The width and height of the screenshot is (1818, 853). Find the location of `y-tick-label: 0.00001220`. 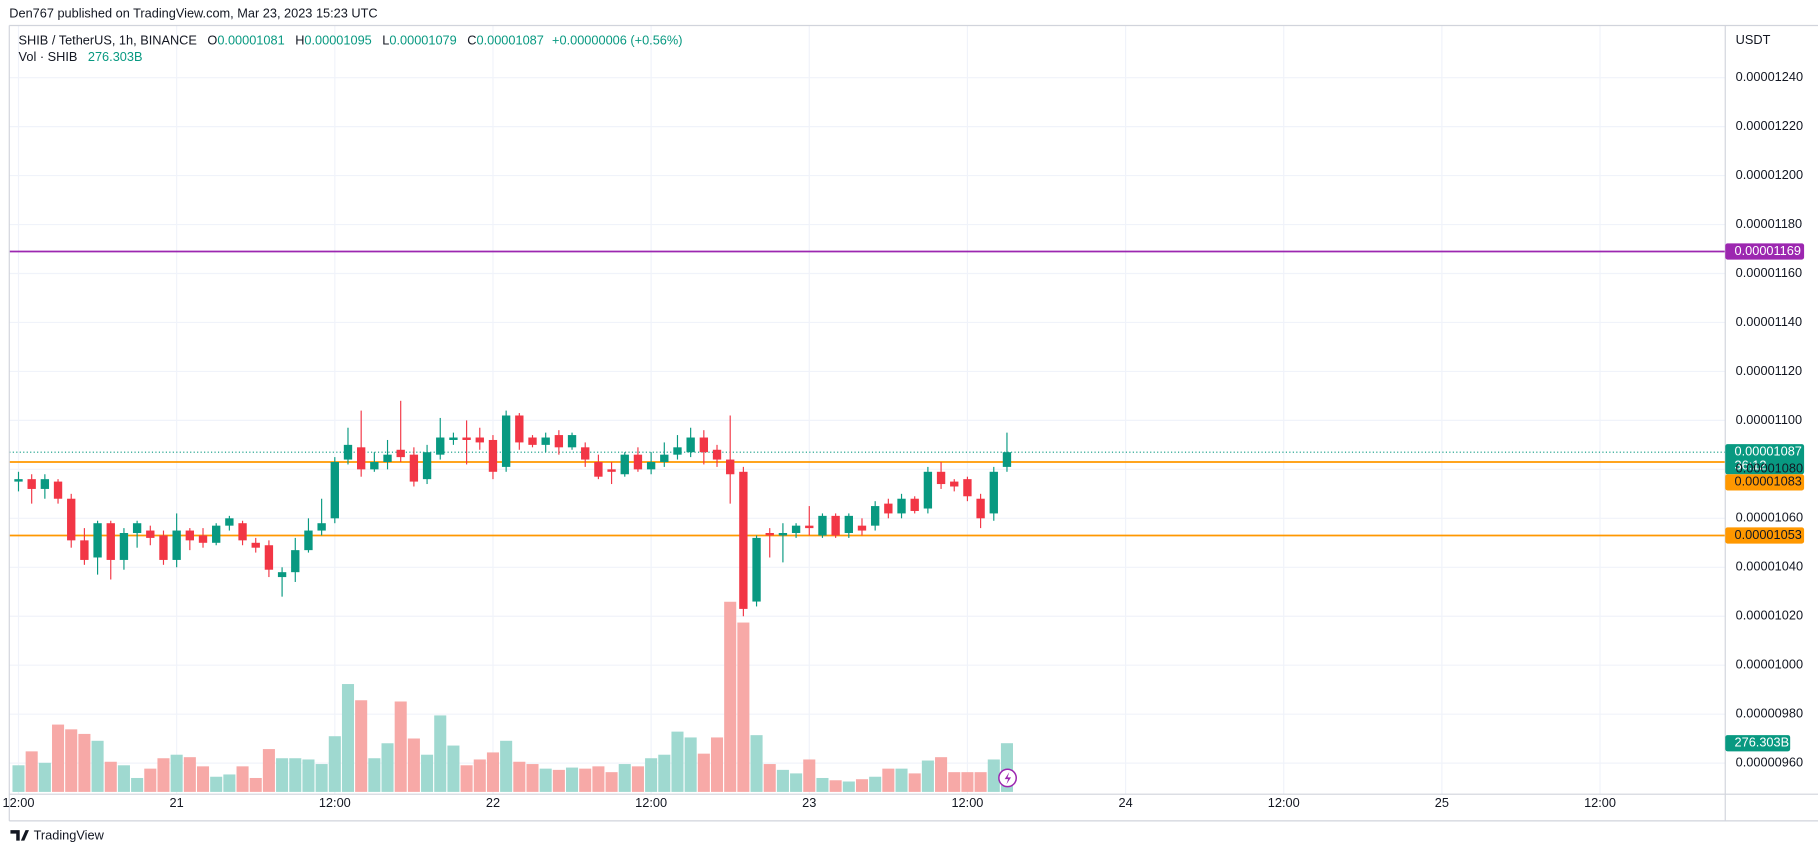

y-tick-label: 0.00001220 is located at coordinates (1769, 125).